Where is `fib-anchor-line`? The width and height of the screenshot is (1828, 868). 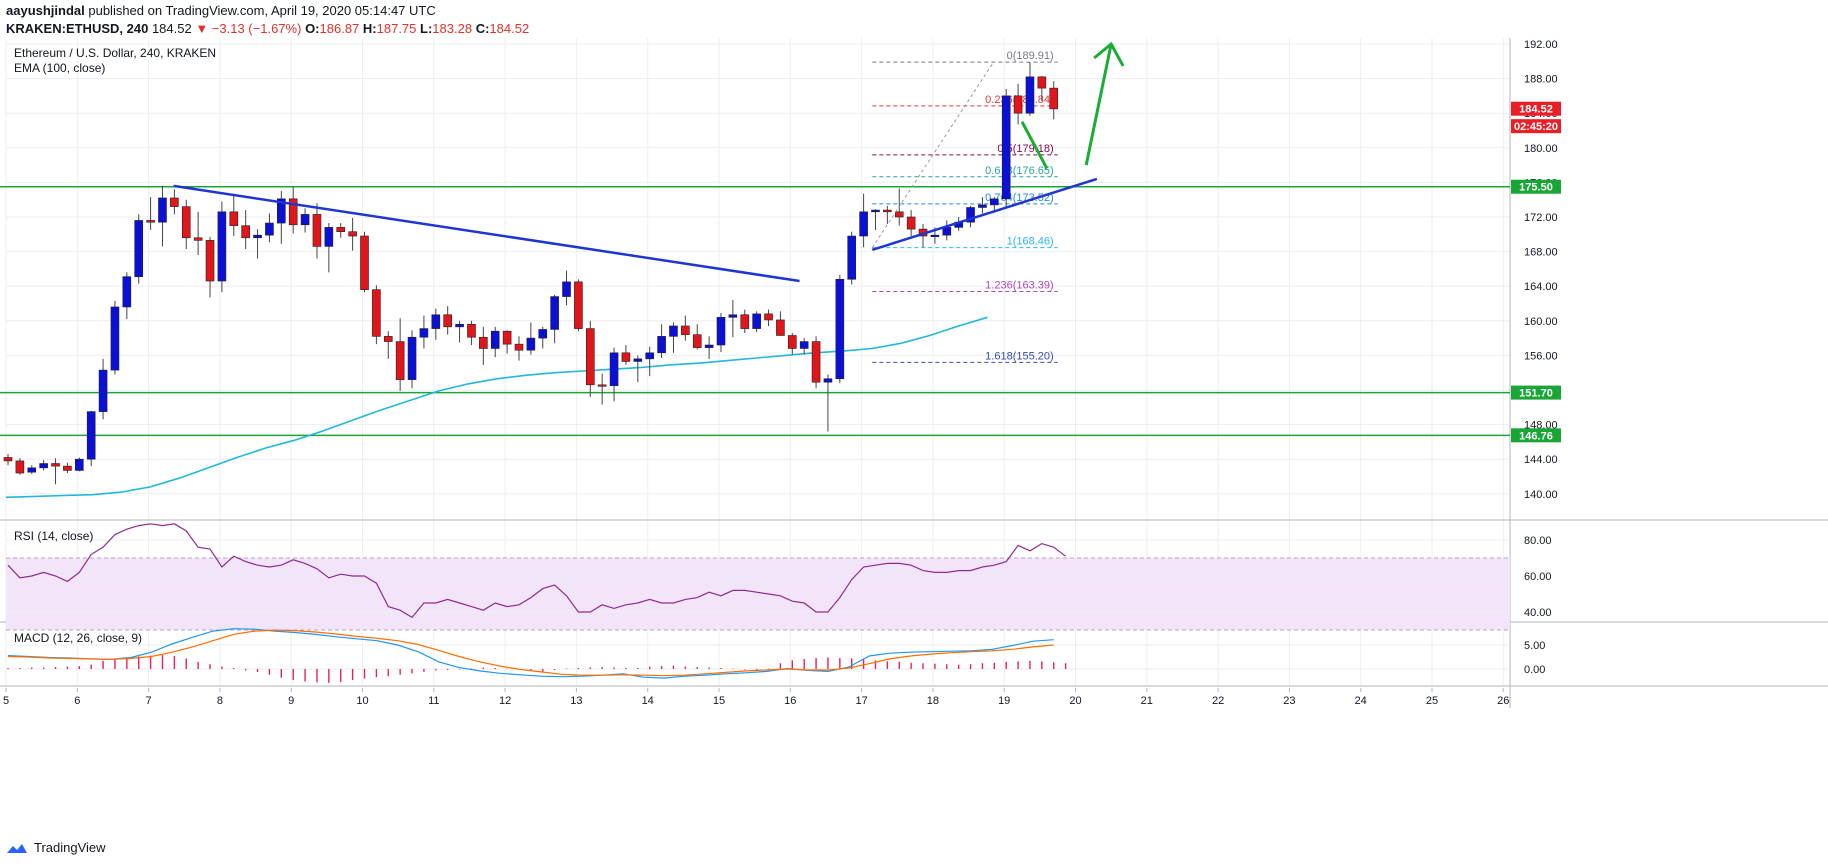
fib-anchor-line is located at coordinates (932, 154).